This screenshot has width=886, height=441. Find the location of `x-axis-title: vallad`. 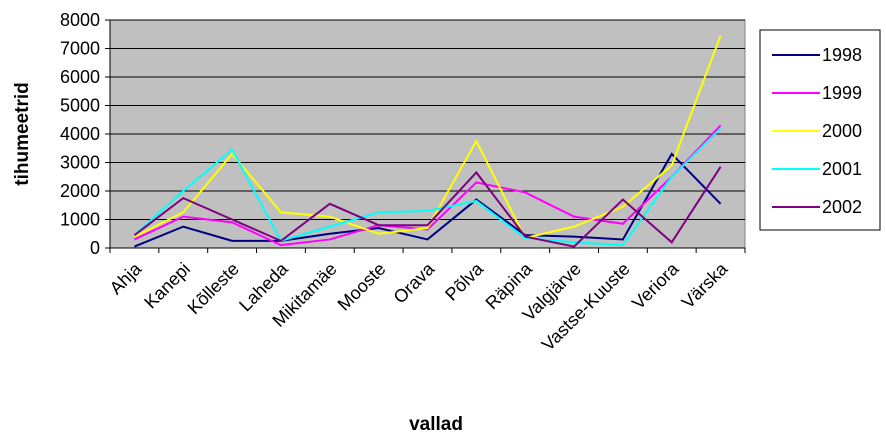

x-axis-title: vallad is located at coordinates (436, 424).